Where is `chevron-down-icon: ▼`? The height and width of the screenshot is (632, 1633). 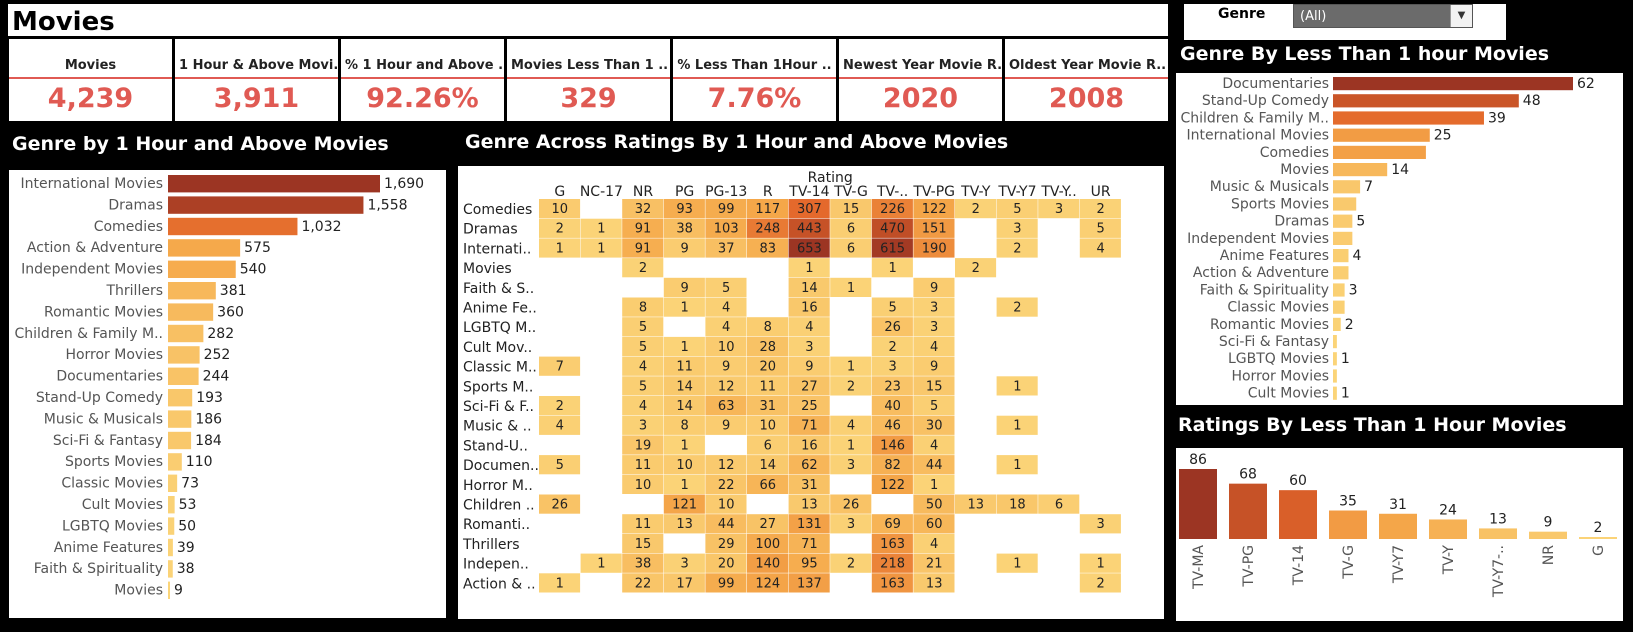
chevron-down-icon: ▼ is located at coordinates (1461, 16).